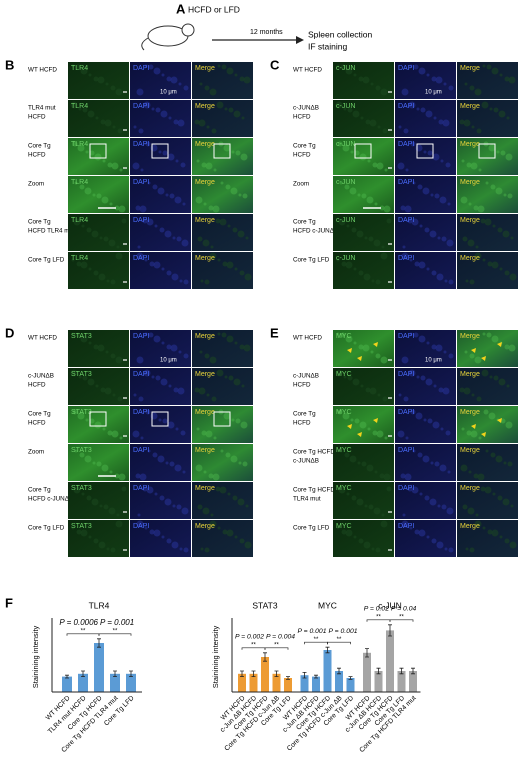 The width and height of the screenshot is (520, 780). Describe the element at coordinates (340, 34) in the screenshot. I see `step-label: Spleen collection` at that location.